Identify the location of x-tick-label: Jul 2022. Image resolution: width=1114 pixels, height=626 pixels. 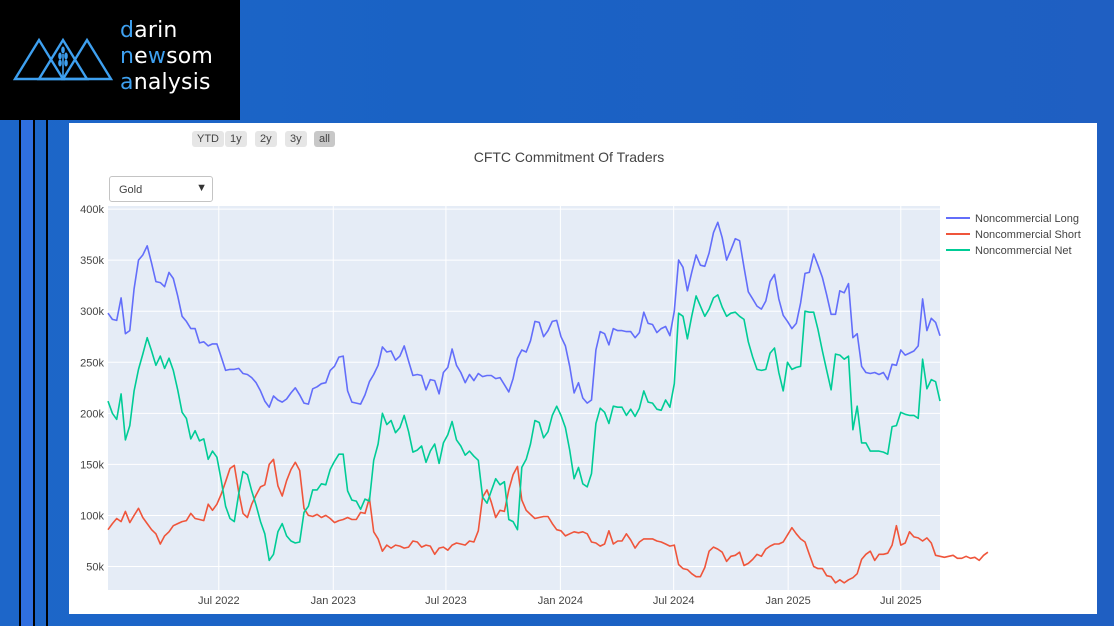
(219, 601).